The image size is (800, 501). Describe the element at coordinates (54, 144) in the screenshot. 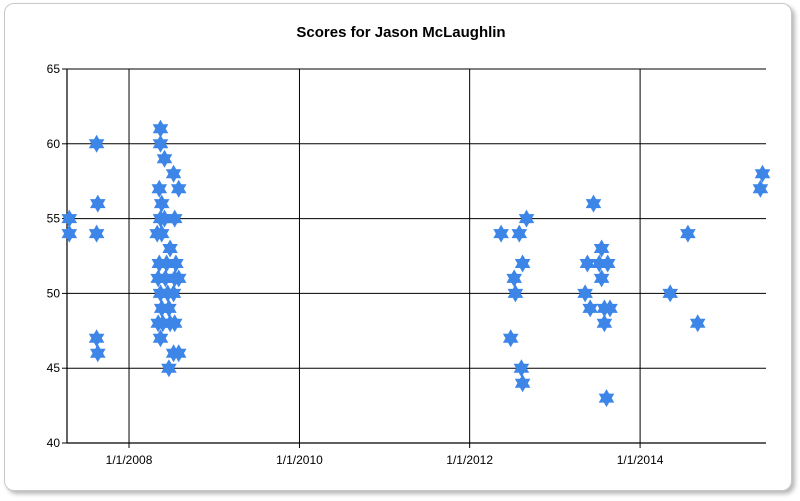

I see `y-tick-label: 60` at that location.